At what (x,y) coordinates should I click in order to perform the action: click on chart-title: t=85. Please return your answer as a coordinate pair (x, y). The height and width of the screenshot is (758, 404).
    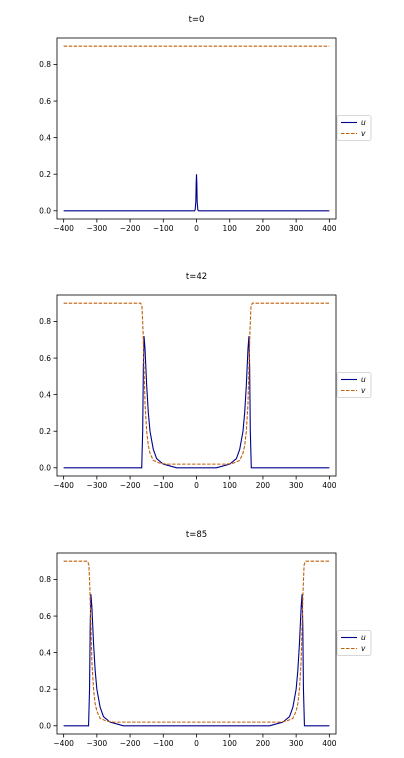
    Looking at the image, I should click on (196, 535).